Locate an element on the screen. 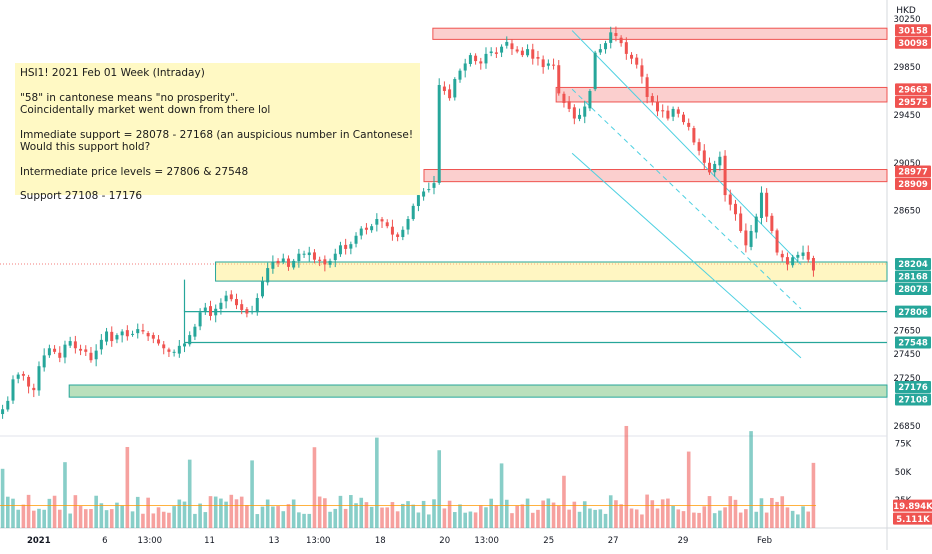 Image resolution: width=932 pixels, height=554 pixels. price-tag-label: 28909 is located at coordinates (913, 185).